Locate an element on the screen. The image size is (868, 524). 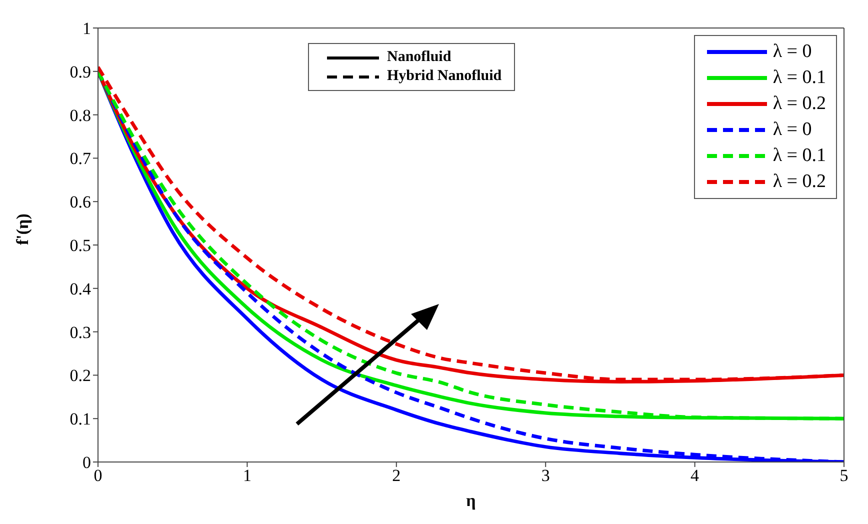
y-tick-label: 0.2 is located at coordinates (80, 376).